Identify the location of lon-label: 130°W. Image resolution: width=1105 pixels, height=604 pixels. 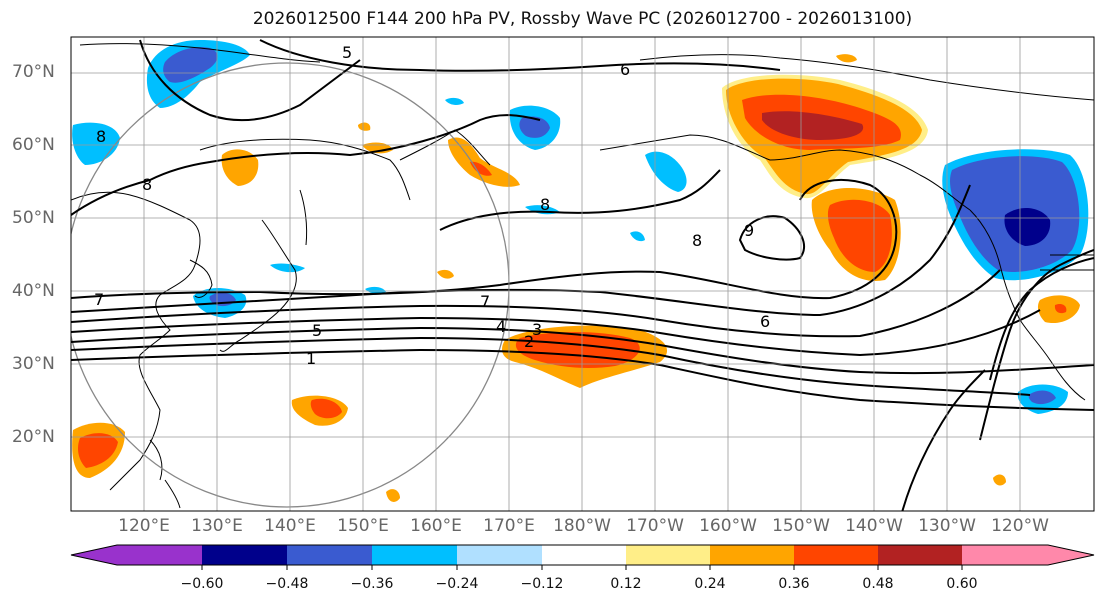
(947, 526).